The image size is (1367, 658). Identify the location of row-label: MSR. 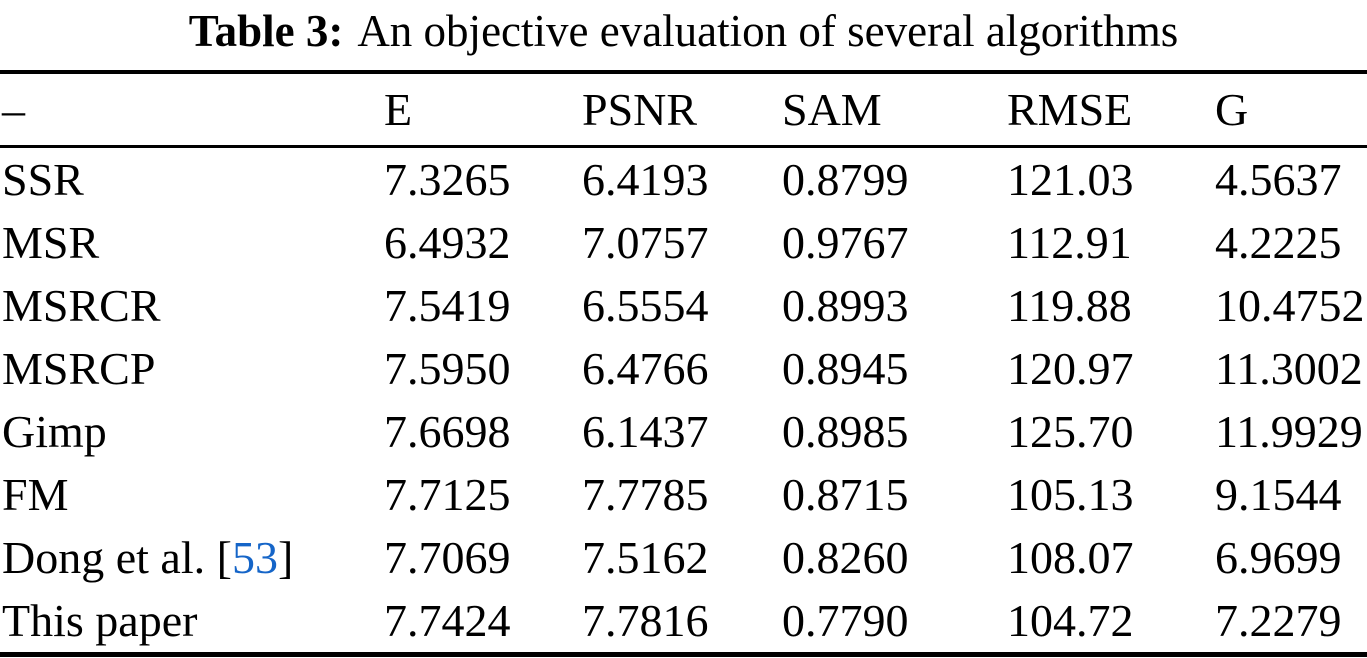
(51, 242).